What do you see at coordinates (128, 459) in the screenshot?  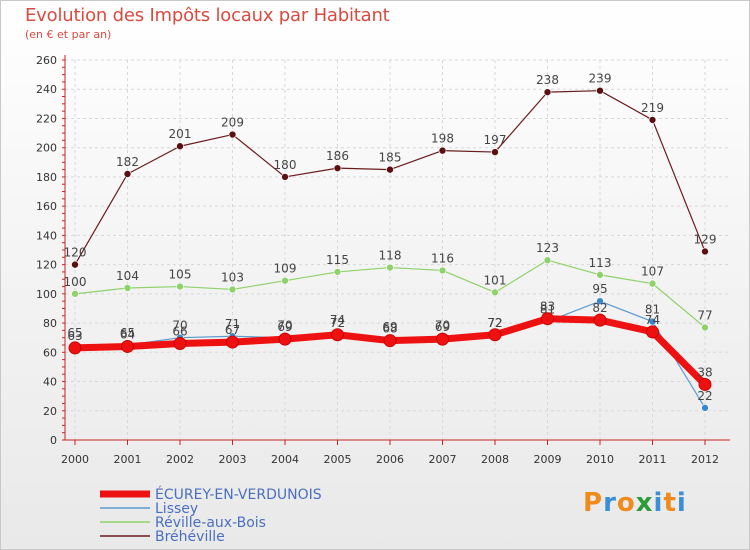 I see `x-tick-label: 2001` at bounding box center [128, 459].